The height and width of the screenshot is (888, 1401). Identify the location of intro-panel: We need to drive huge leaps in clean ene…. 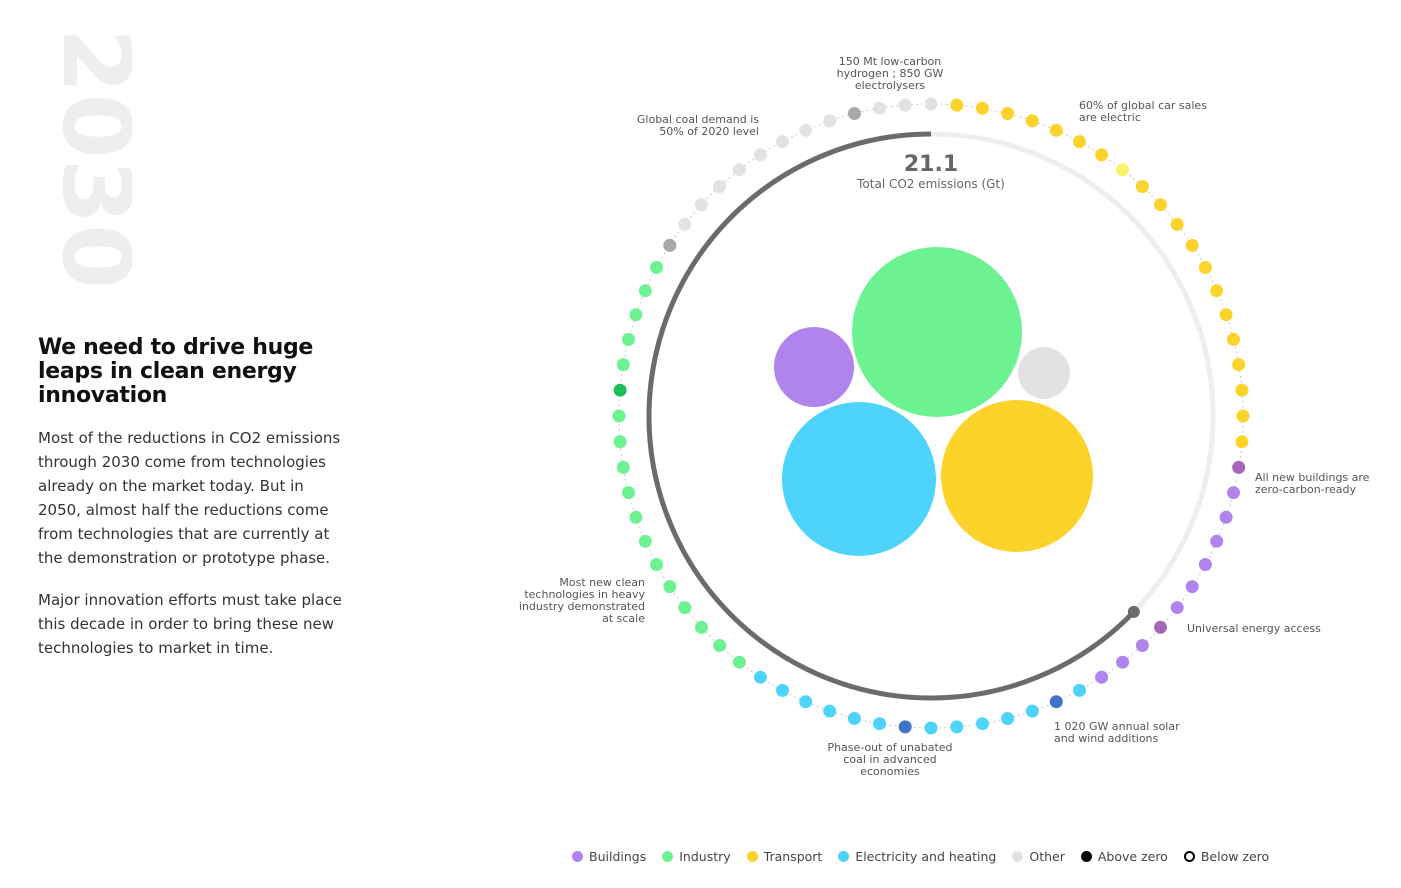
(190, 507).